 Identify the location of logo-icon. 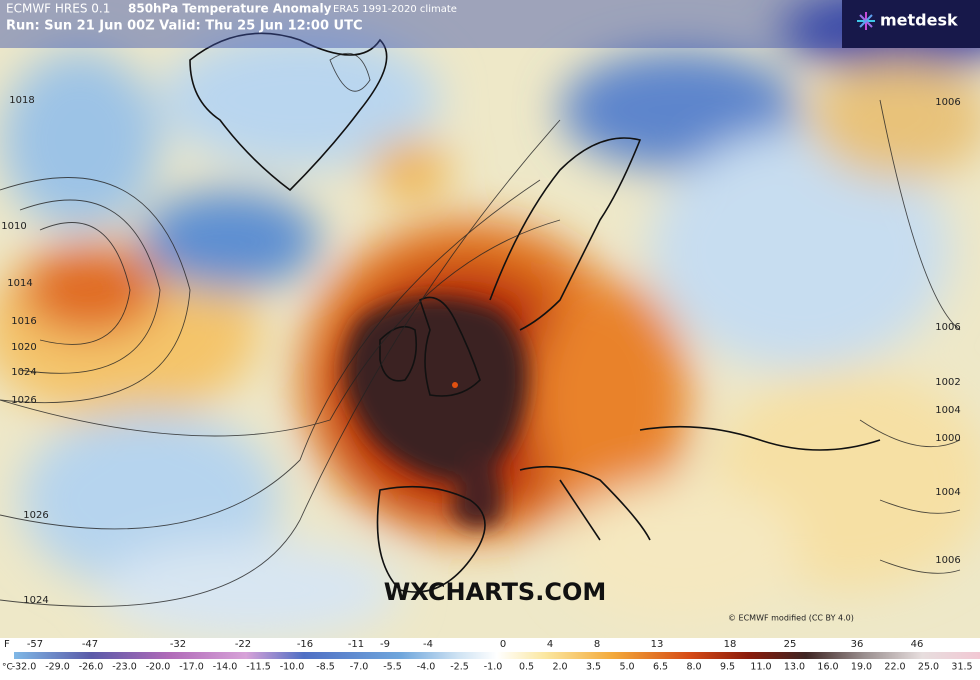
(866, 21).